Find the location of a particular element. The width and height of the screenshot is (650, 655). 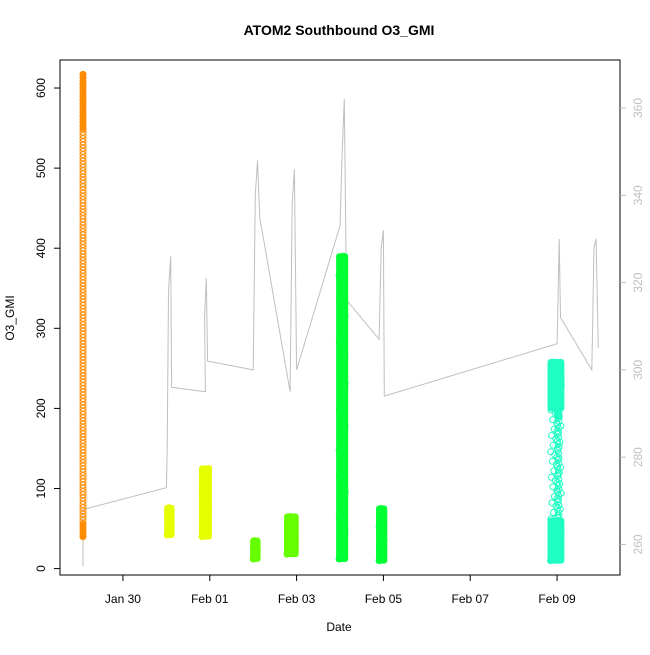

y-tick-label: 200 is located at coordinates (41, 408).